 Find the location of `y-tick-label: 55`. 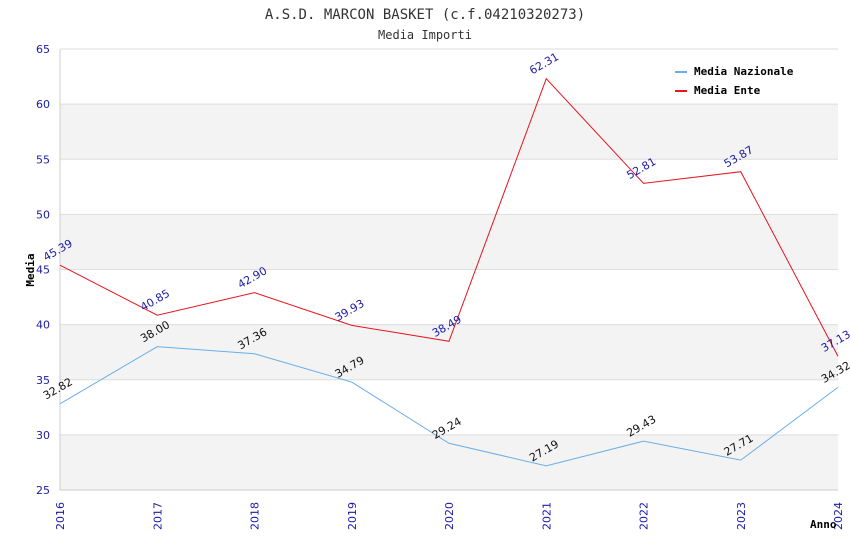

y-tick-label: 55 is located at coordinates (43, 159).